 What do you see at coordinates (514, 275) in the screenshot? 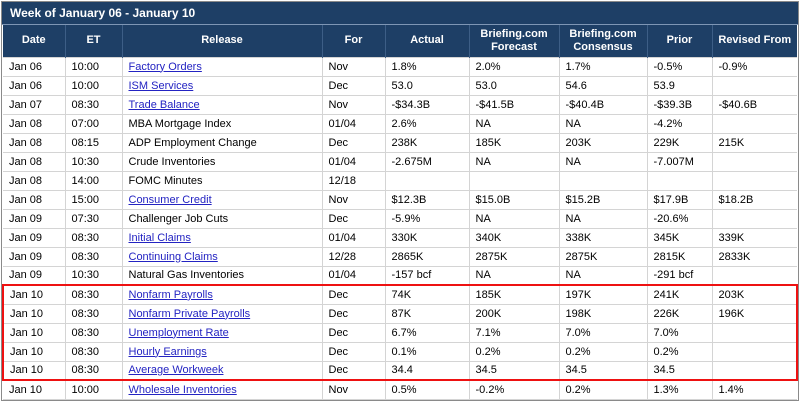
I see `forecast-cell: NA` at bounding box center [514, 275].